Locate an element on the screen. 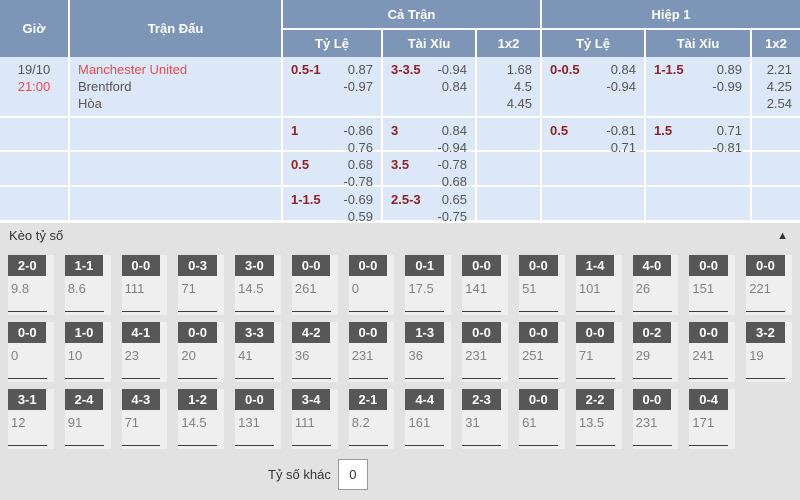  score-cell: 2-3 31 is located at coordinates (485, 419).